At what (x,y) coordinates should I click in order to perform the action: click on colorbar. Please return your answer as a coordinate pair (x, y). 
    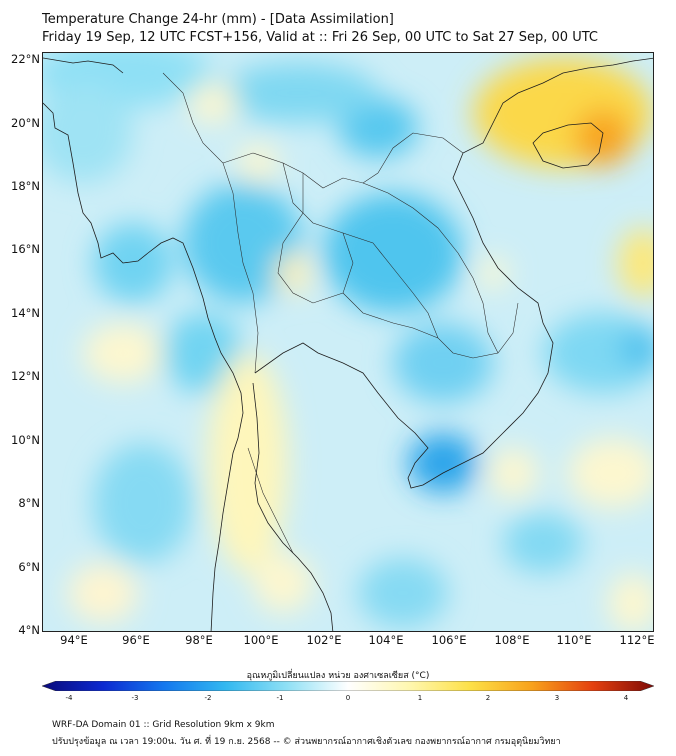
    Looking at the image, I should click on (348, 686).